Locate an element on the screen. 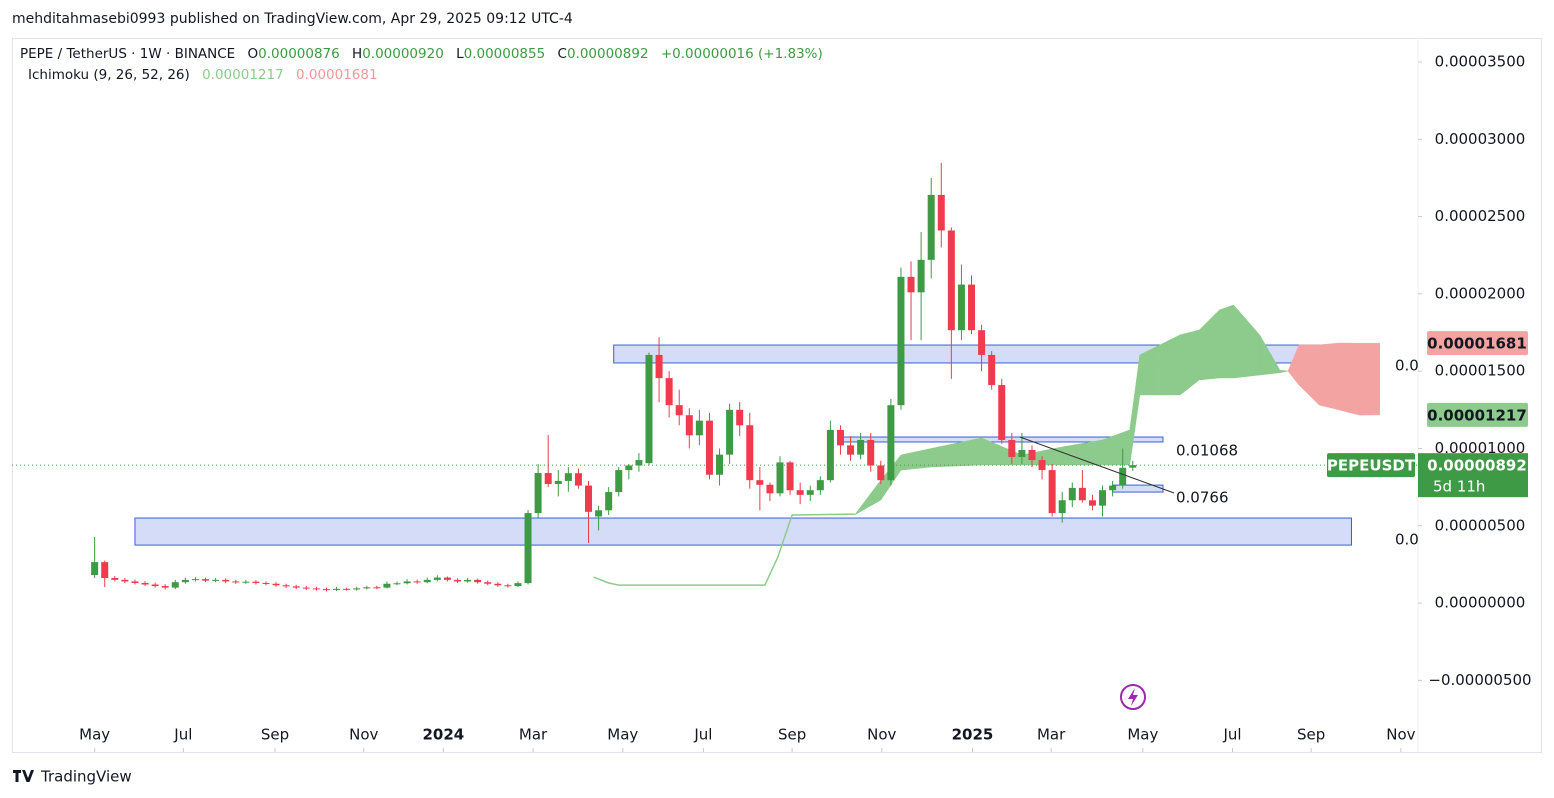 The width and height of the screenshot is (1554, 798). y-tick-label: 0.00000000 is located at coordinates (1480, 603).